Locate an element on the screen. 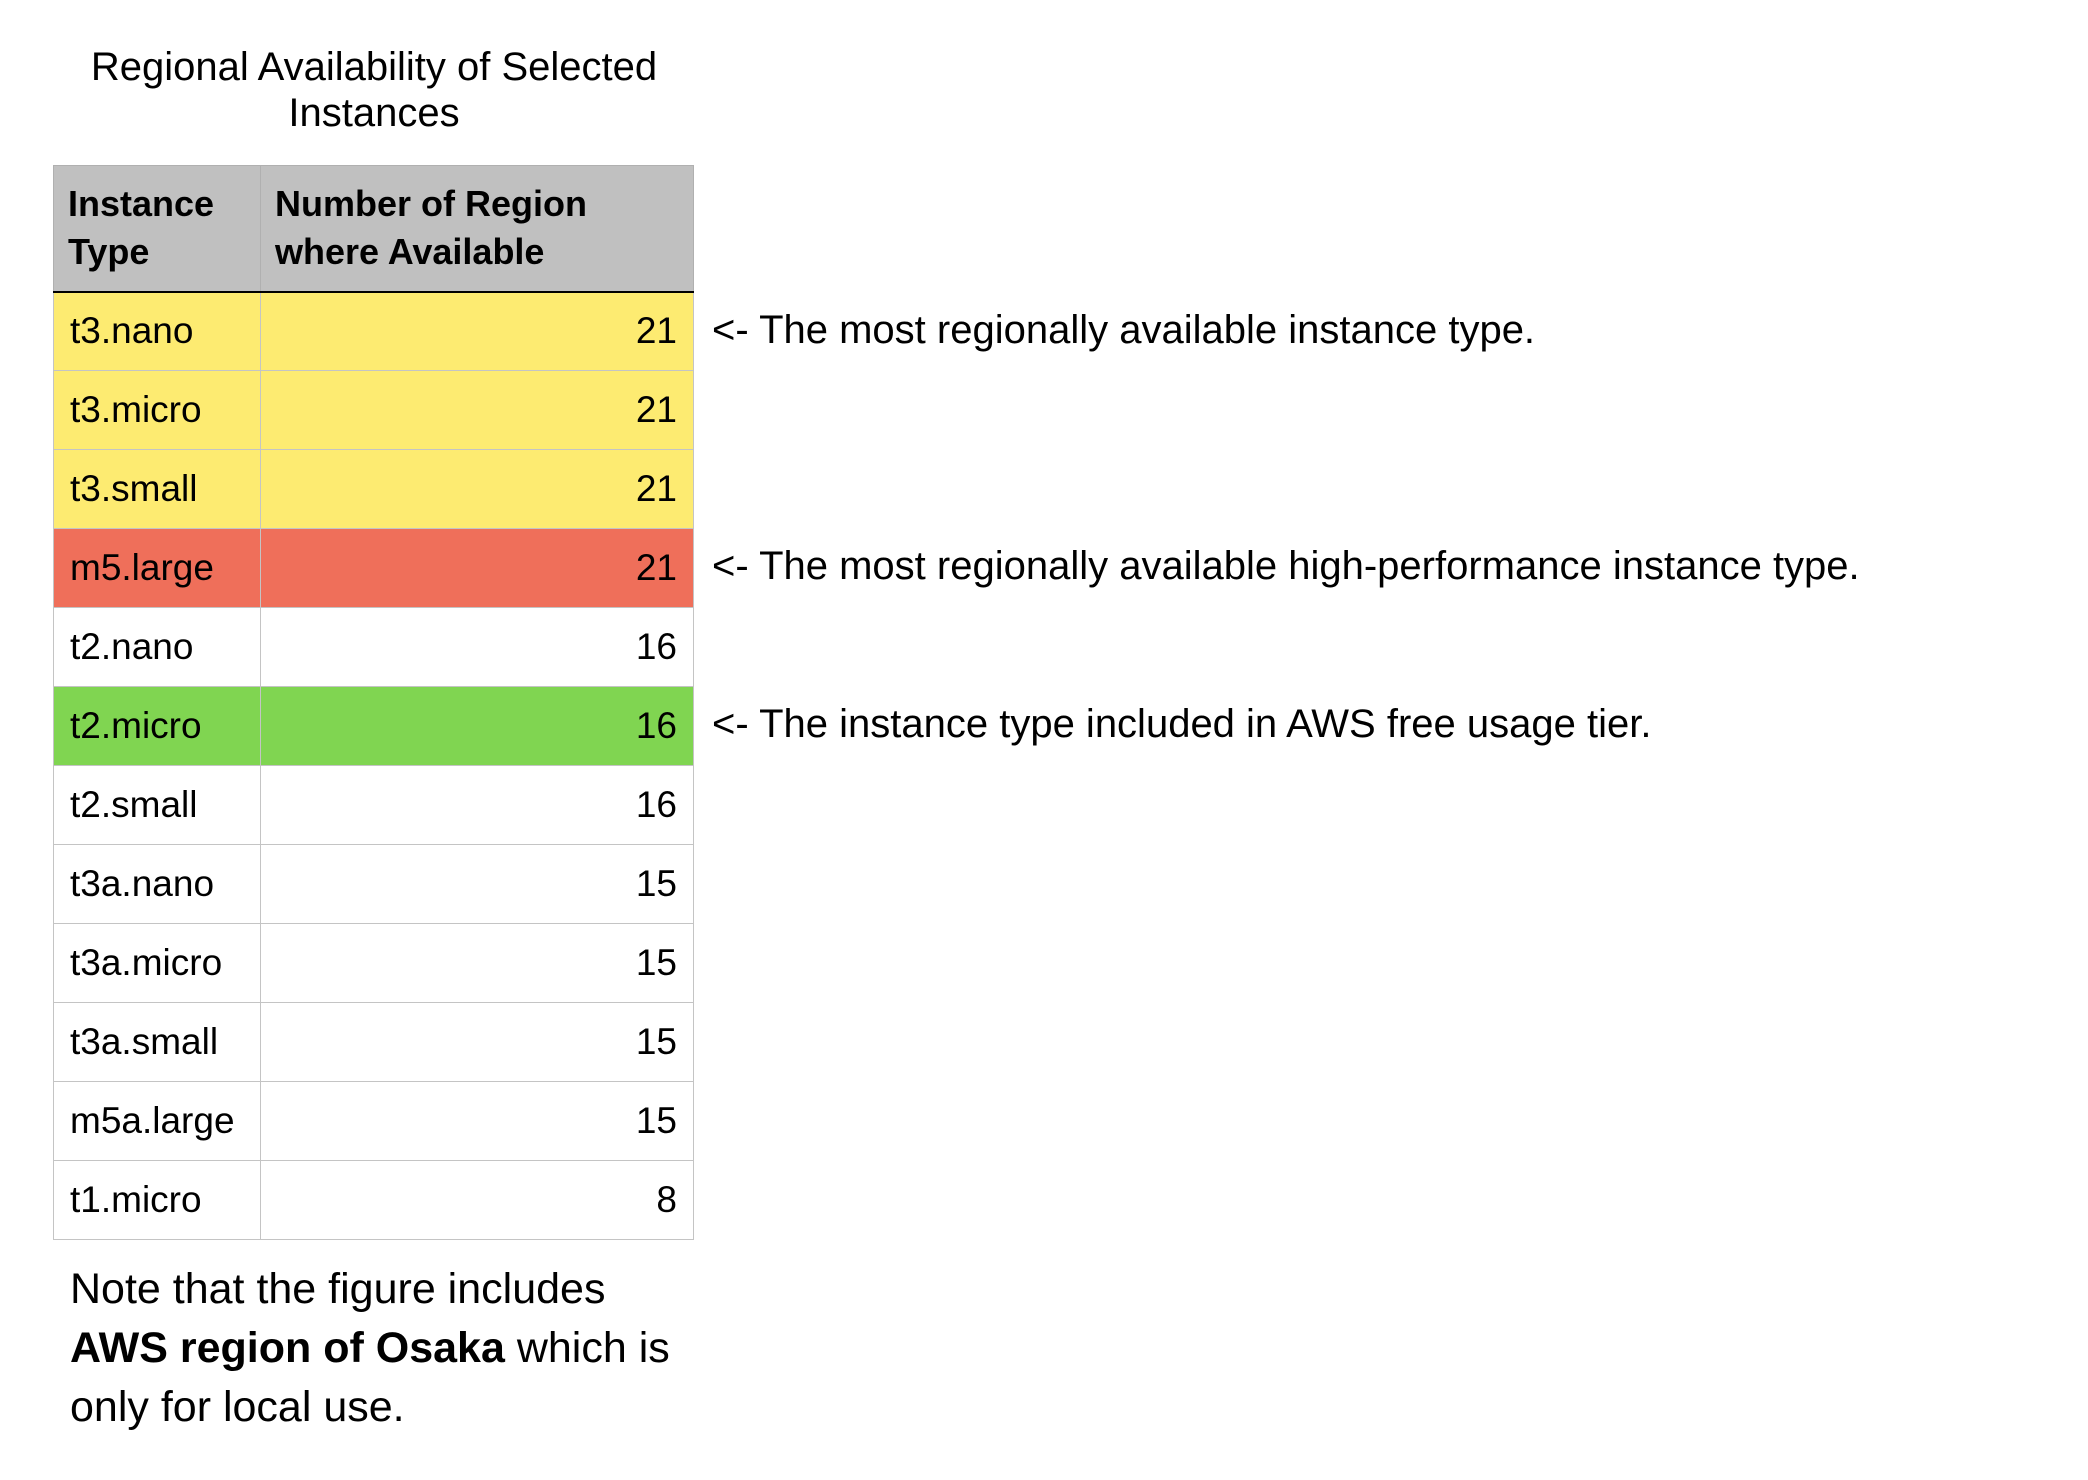  table-row: t3a.micro 15 is located at coordinates (373, 963).